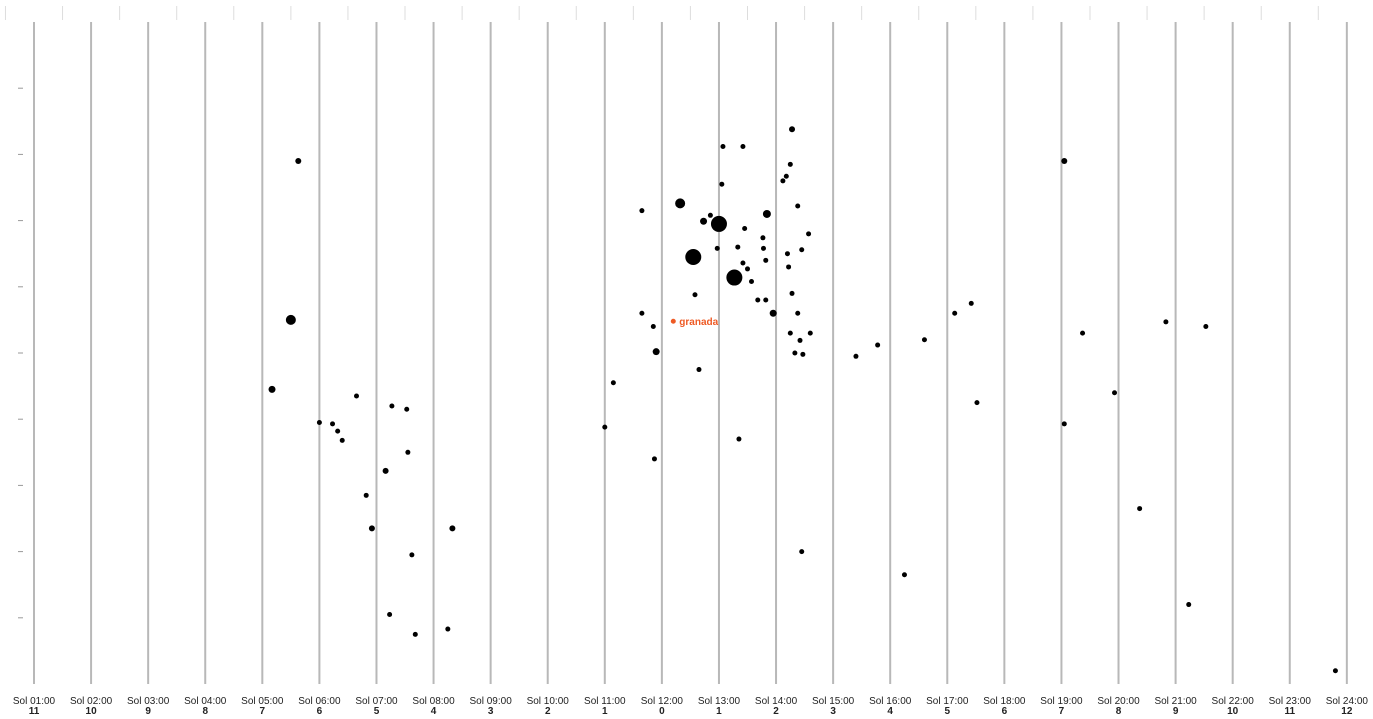  What do you see at coordinates (262, 701) in the screenshot?
I see `x-tick-label: Sol 05:00` at bounding box center [262, 701].